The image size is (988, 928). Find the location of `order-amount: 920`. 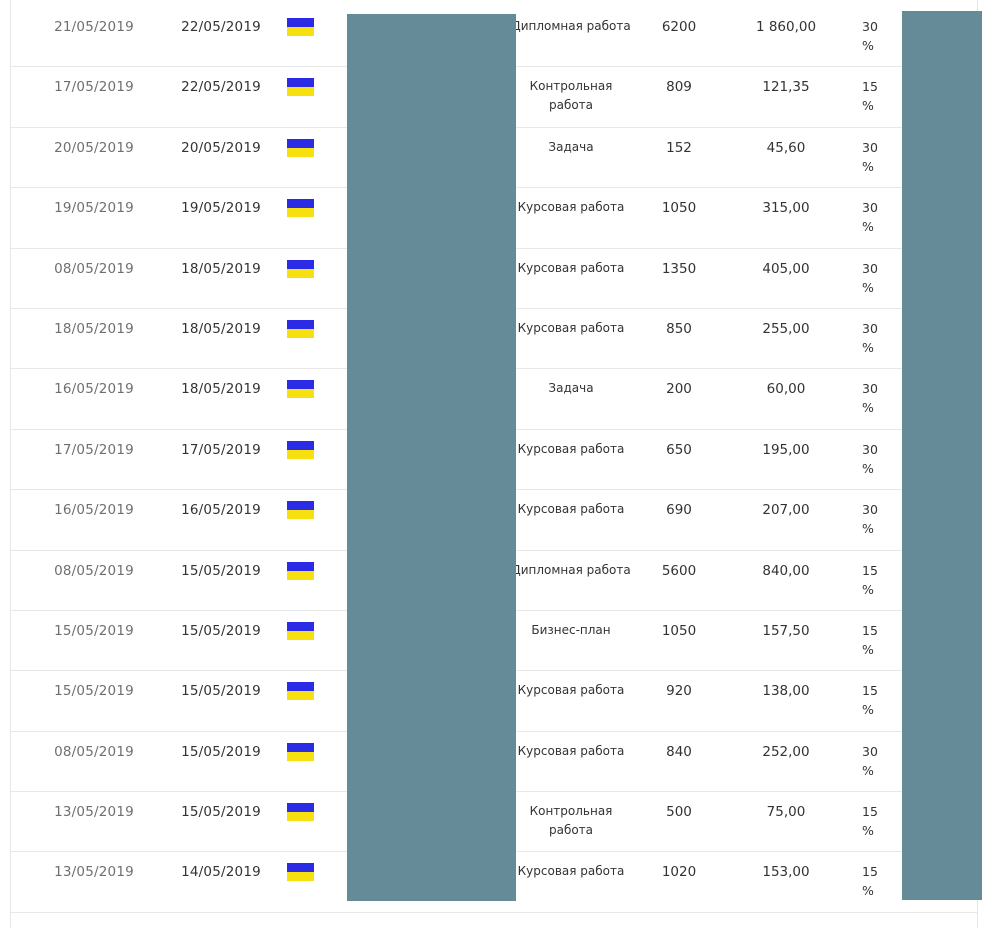

order-amount: 920 is located at coordinates (679, 691).